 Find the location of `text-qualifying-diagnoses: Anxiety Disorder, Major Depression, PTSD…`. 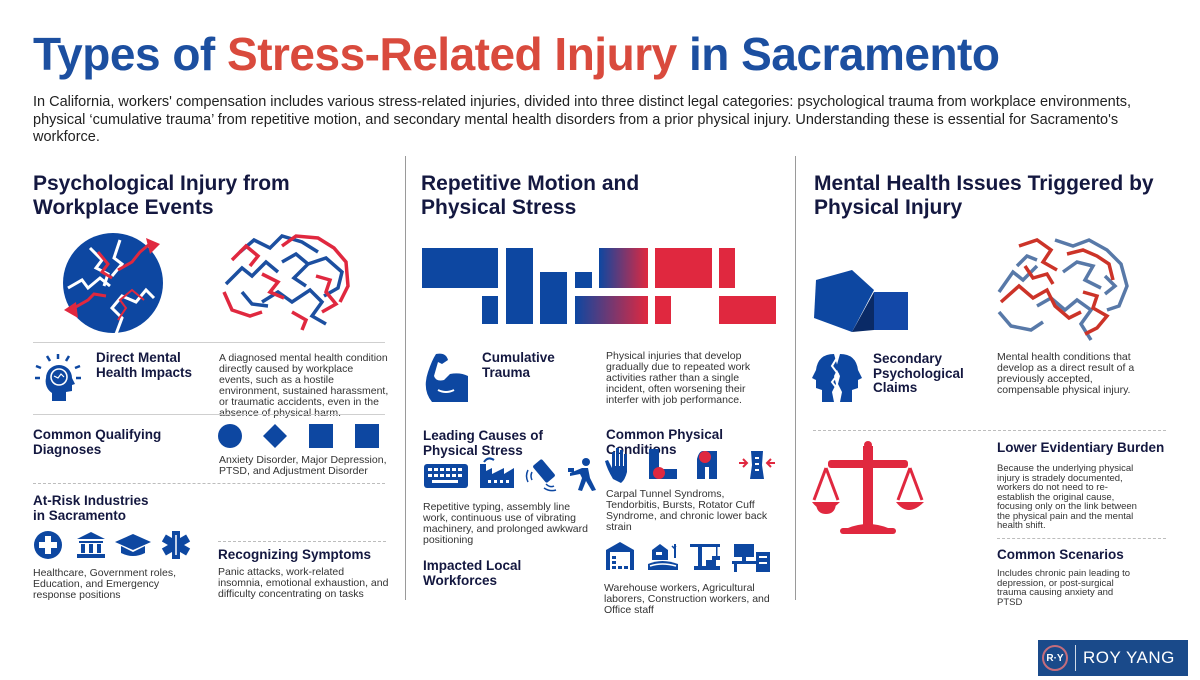

text-qualifying-diagnoses: Anxiety Disorder, Major Depression, PTSD… is located at coordinates (303, 465).